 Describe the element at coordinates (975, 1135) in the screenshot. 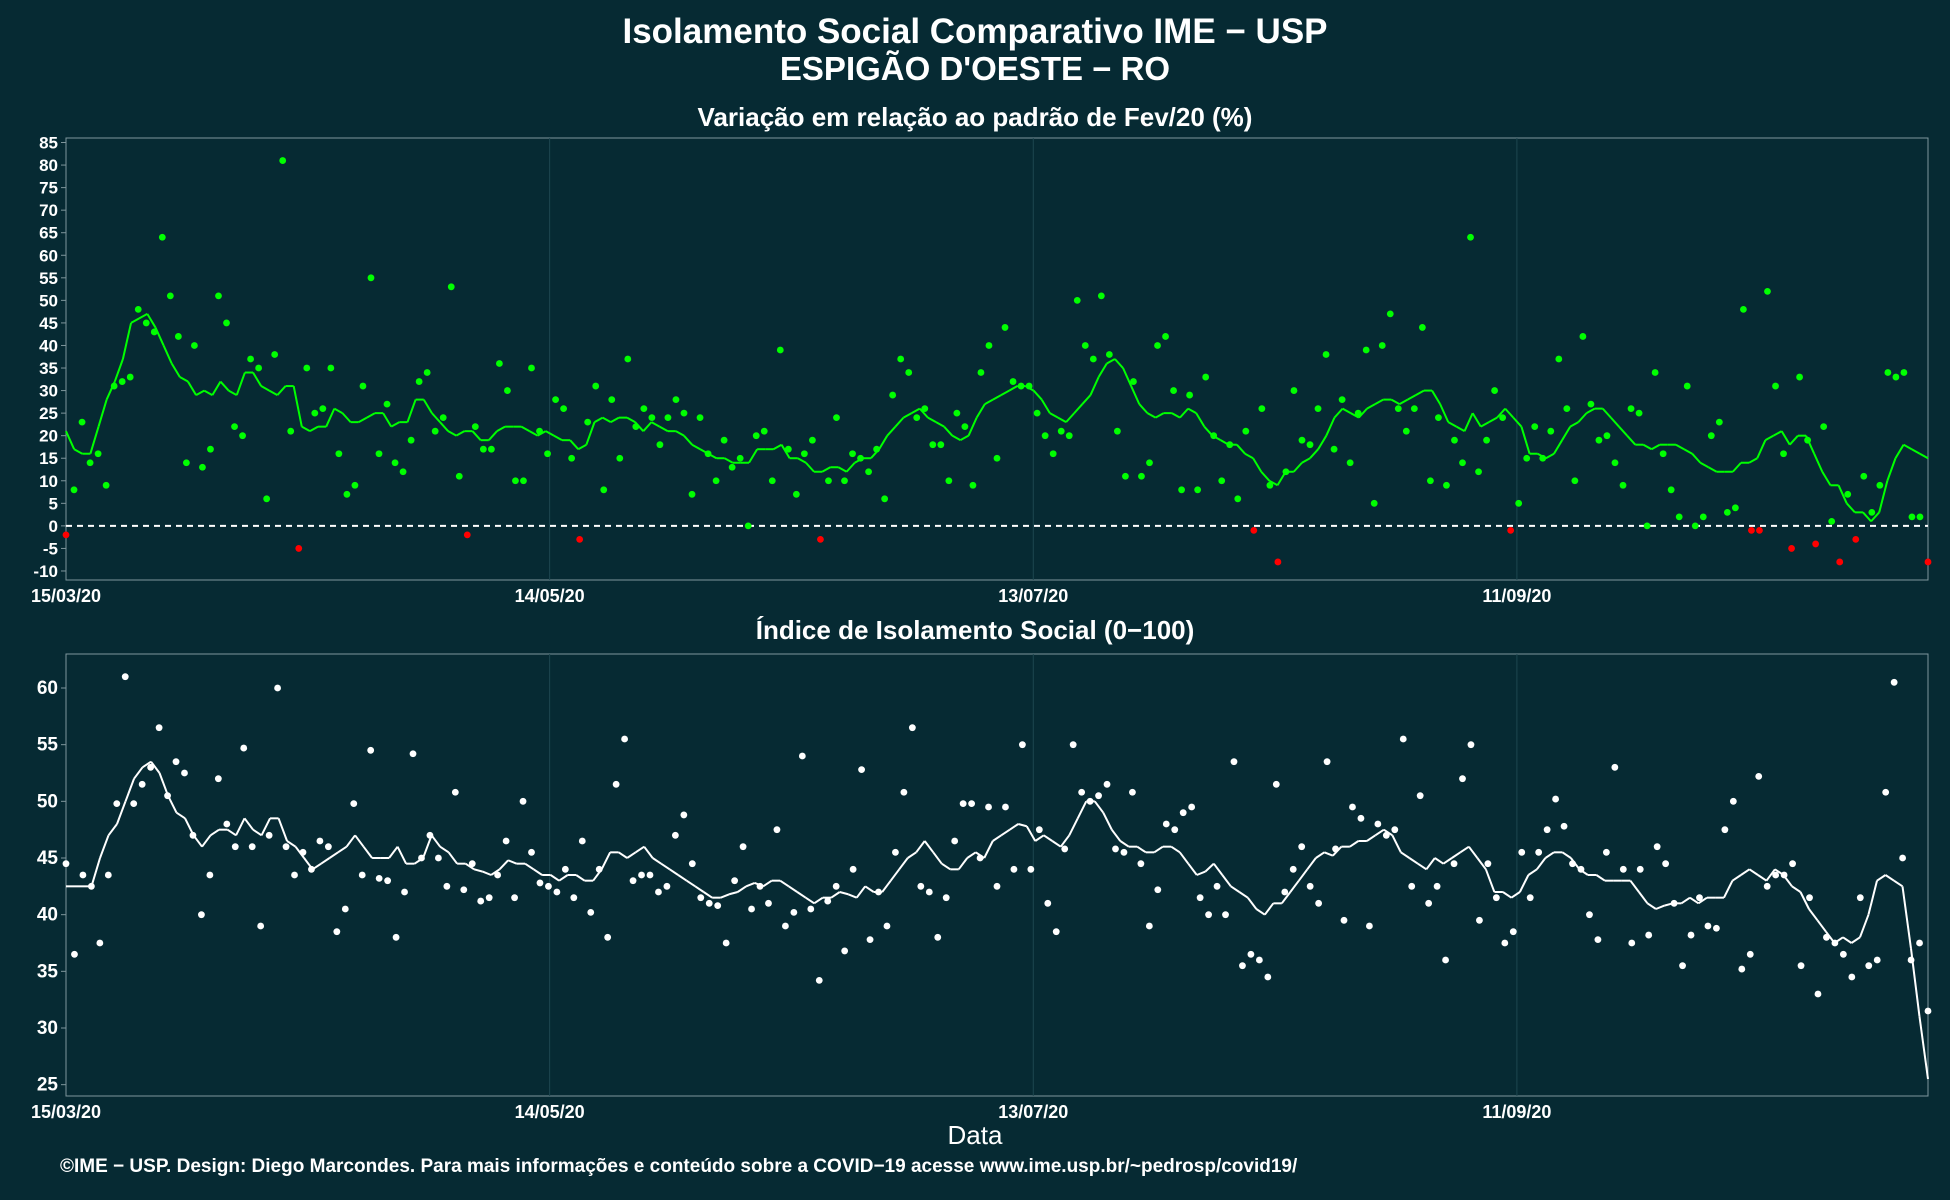

I see `x-axis-label: Data` at that location.